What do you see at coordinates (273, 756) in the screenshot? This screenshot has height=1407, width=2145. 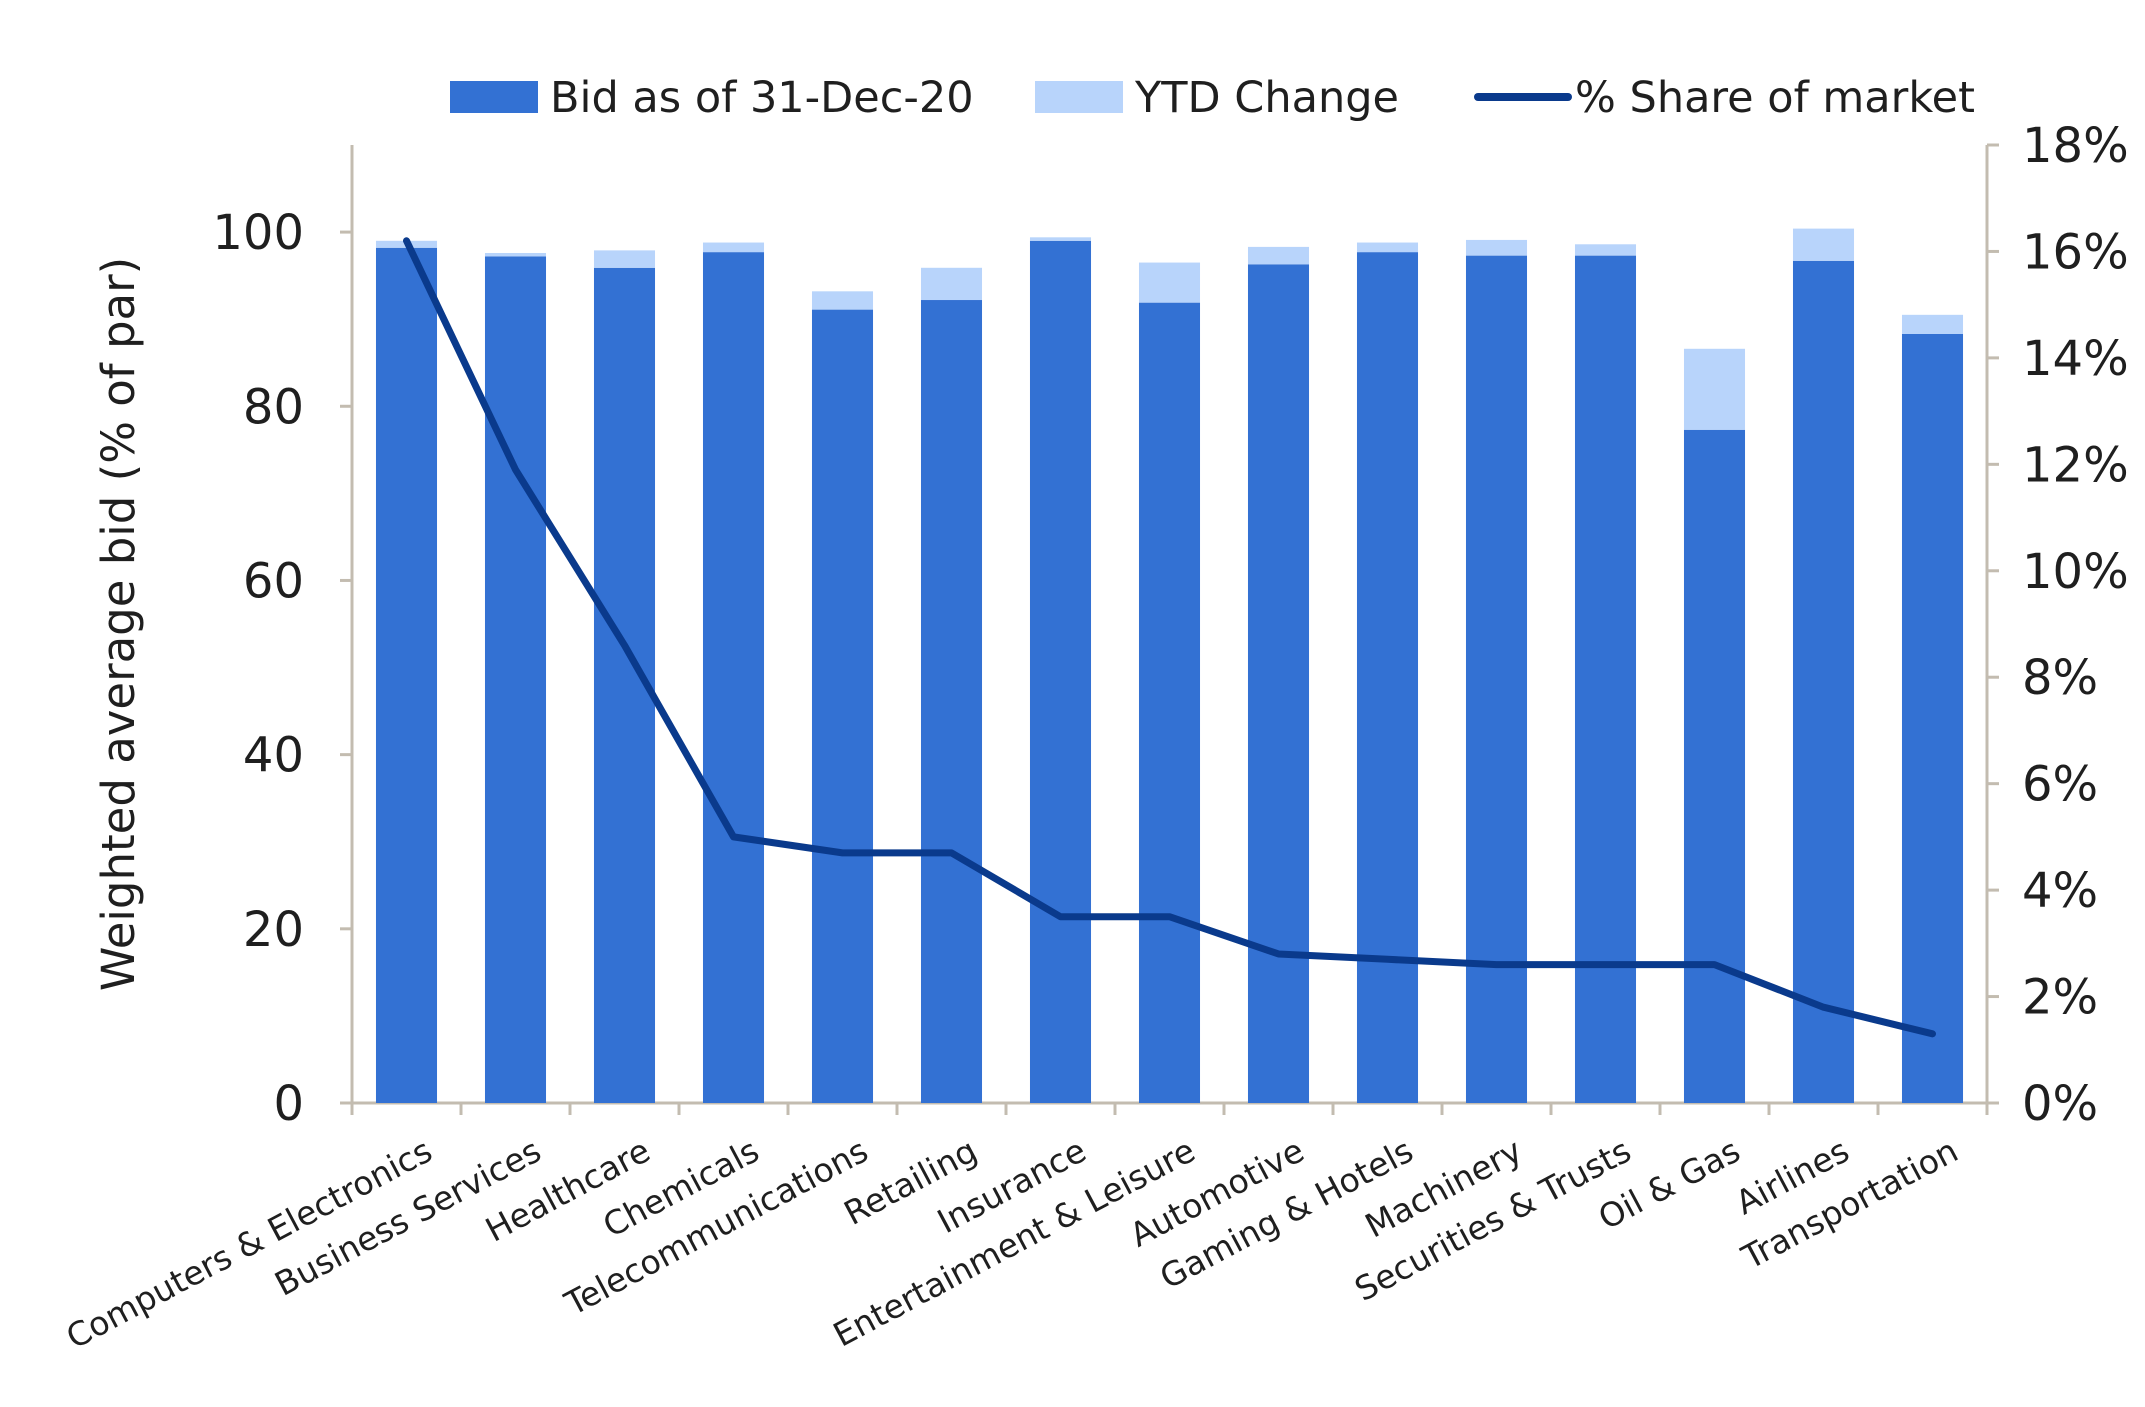 I see `left-tick-label: 40` at bounding box center [273, 756].